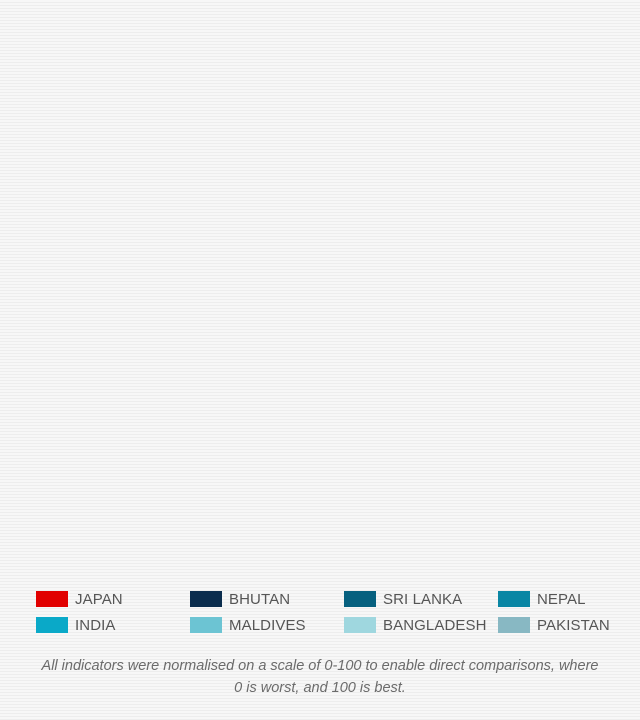 Image resolution: width=640 pixels, height=720 pixels. Describe the element at coordinates (99, 599) in the screenshot. I see `legend-label-japan: JAPAN` at that location.